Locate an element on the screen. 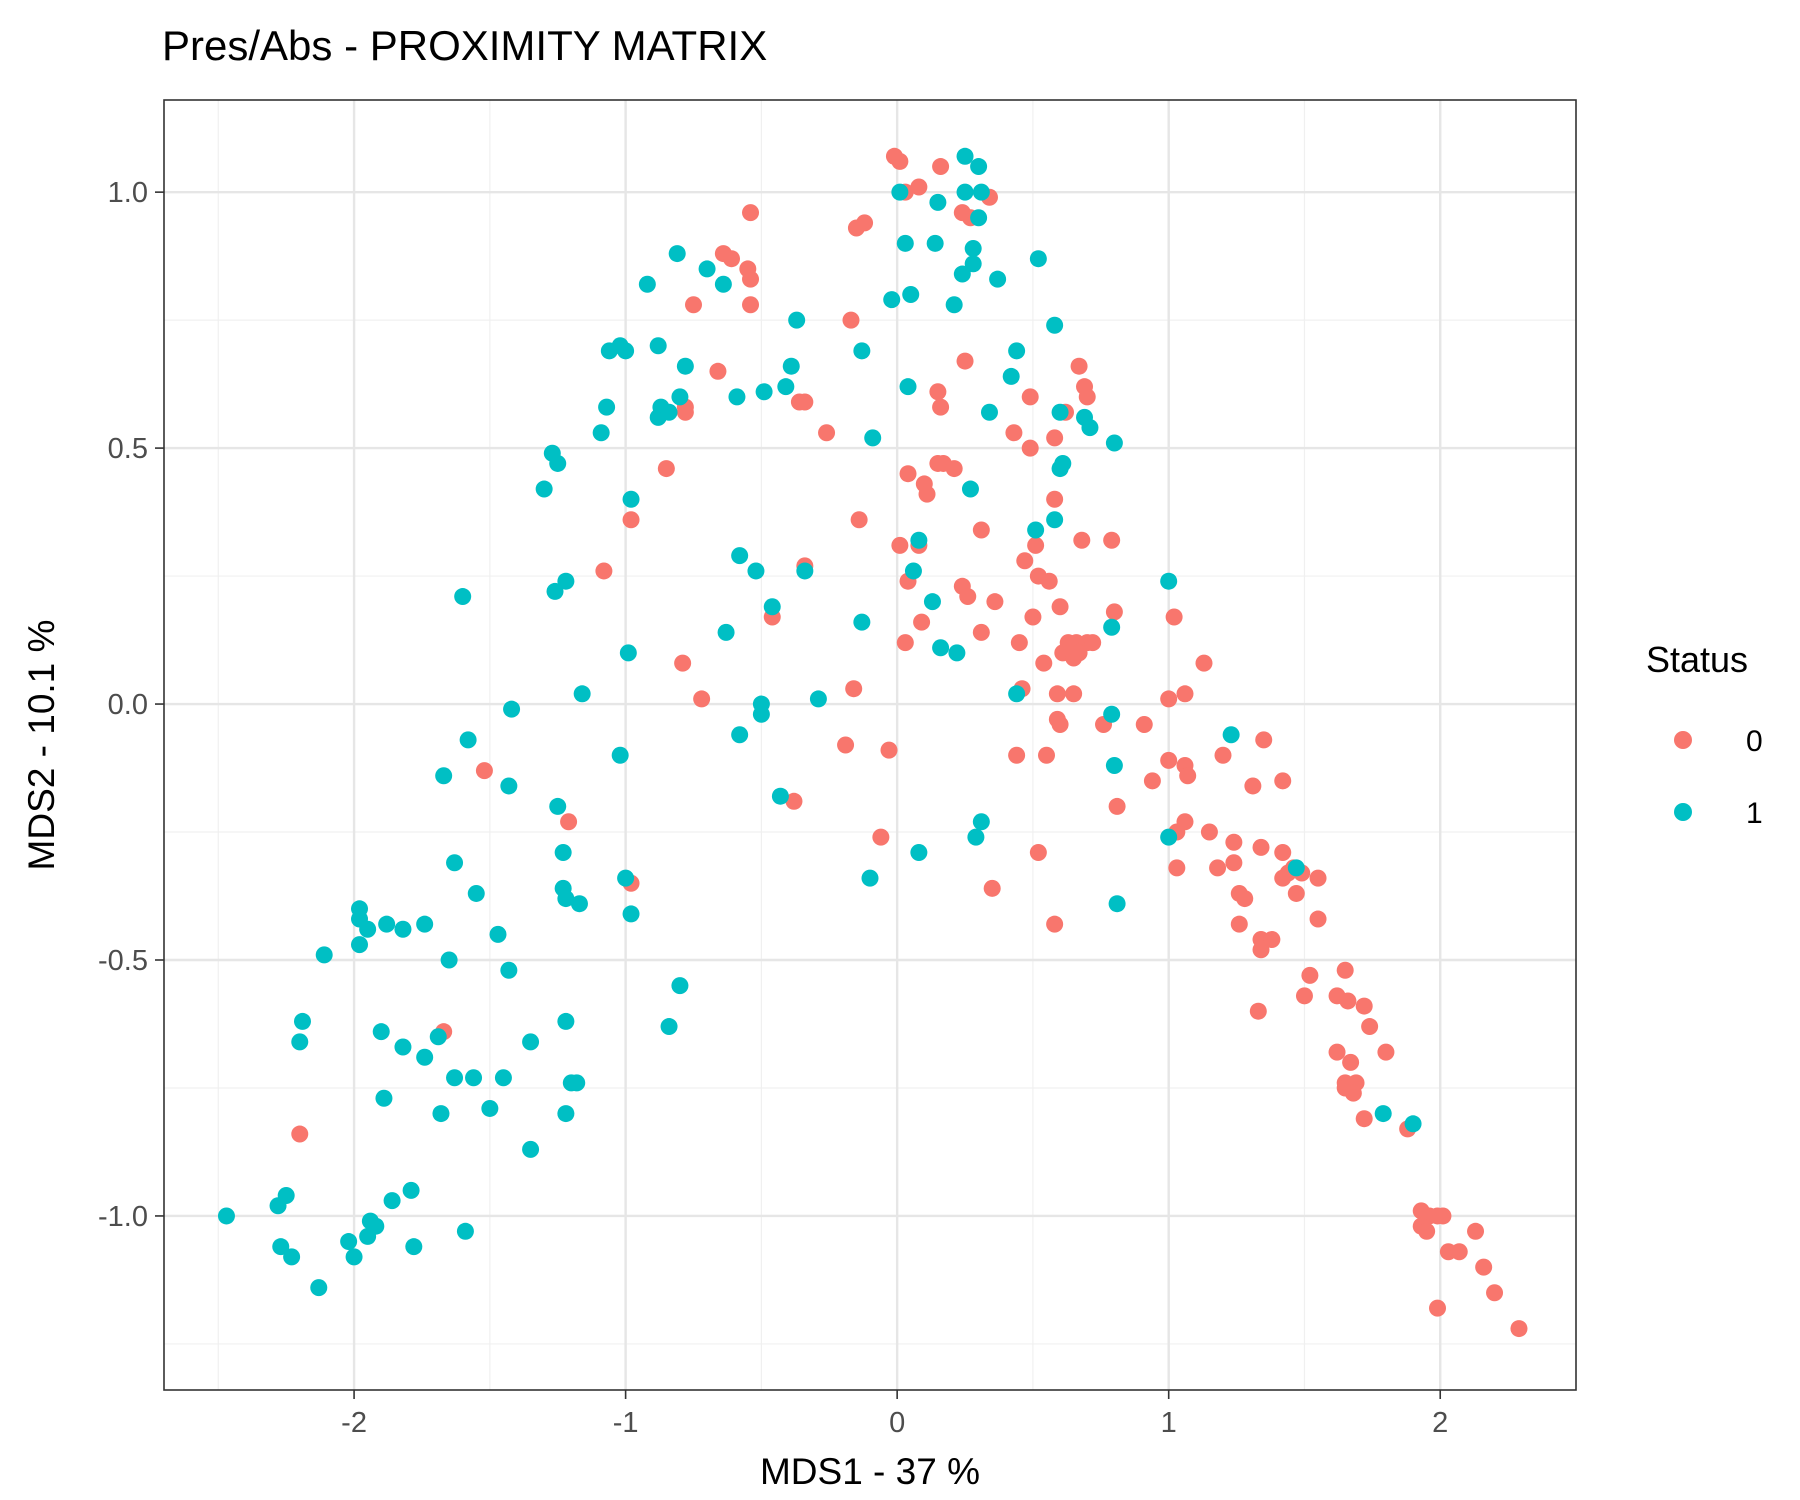  y-tick-label: -0.5 is located at coordinates (123, 961).